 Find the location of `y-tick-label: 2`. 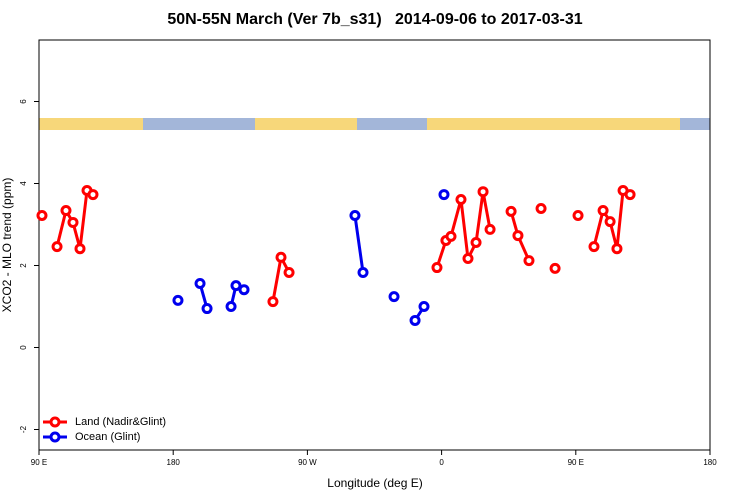

y-tick-label: 2 is located at coordinates (23, 265).